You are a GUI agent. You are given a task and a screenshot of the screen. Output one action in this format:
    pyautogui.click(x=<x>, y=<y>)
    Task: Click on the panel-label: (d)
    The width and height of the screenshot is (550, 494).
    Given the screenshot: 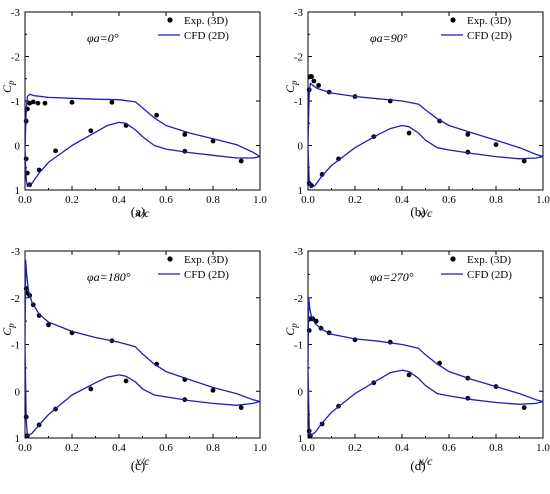 What is the action you would take?
    pyautogui.click(x=417, y=465)
    